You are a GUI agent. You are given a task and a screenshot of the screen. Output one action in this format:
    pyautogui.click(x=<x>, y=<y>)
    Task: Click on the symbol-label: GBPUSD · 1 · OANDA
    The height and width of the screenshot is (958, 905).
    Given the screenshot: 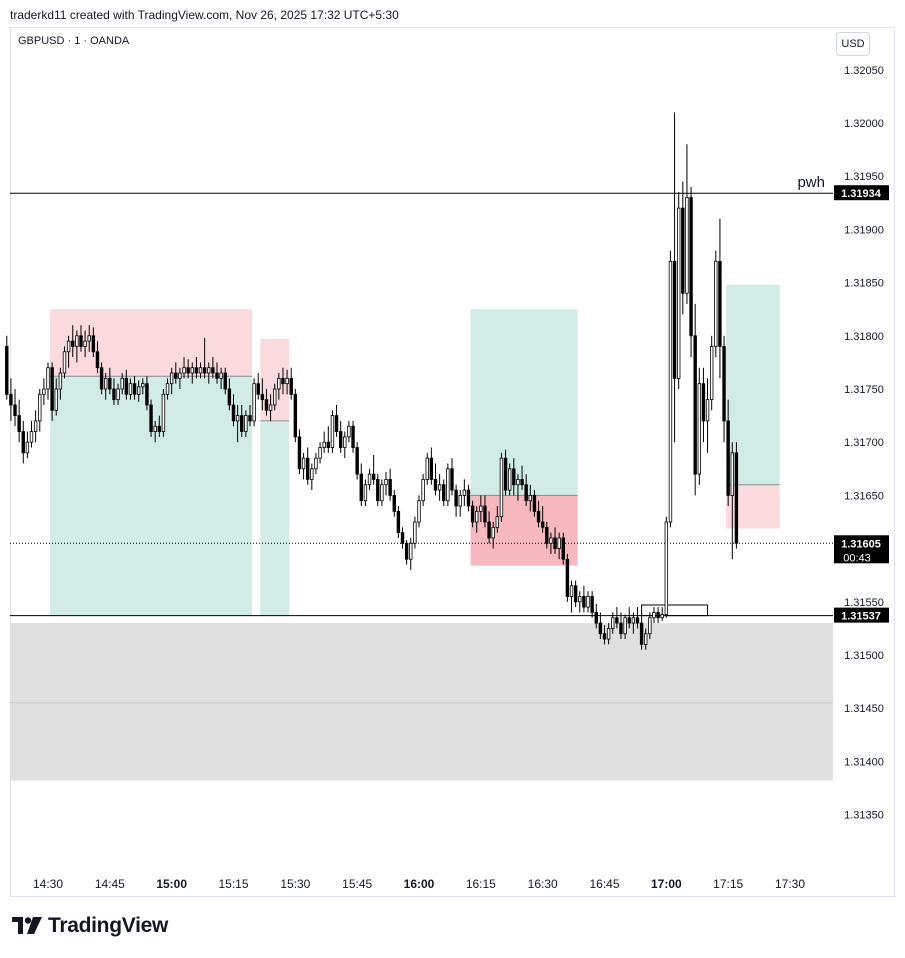 What is the action you would take?
    pyautogui.click(x=74, y=41)
    